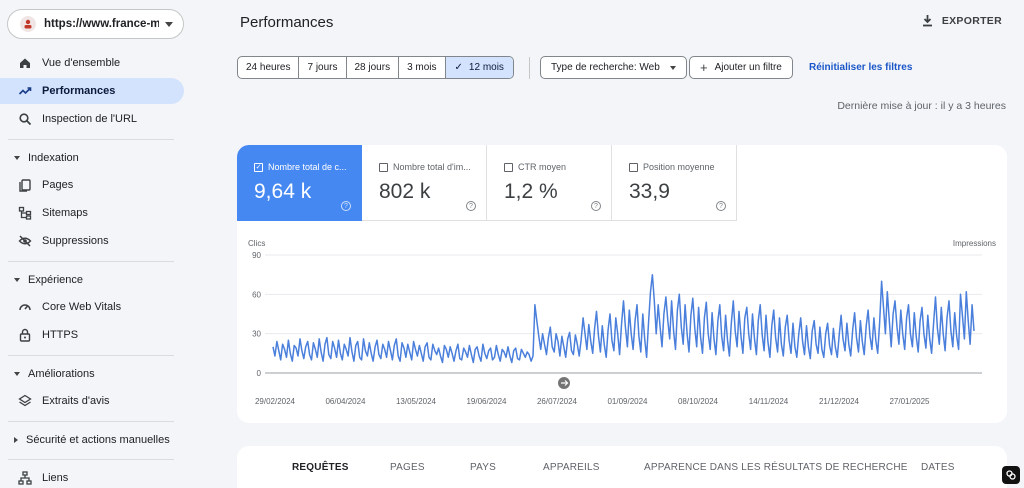 The height and width of the screenshot is (488, 1024). I want to click on sitemap-icon, so click(25, 213).